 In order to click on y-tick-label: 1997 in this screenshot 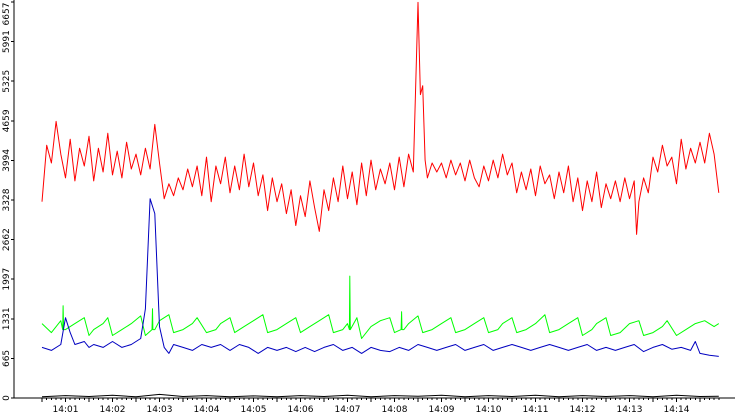, I will do `click(7, 279)`.